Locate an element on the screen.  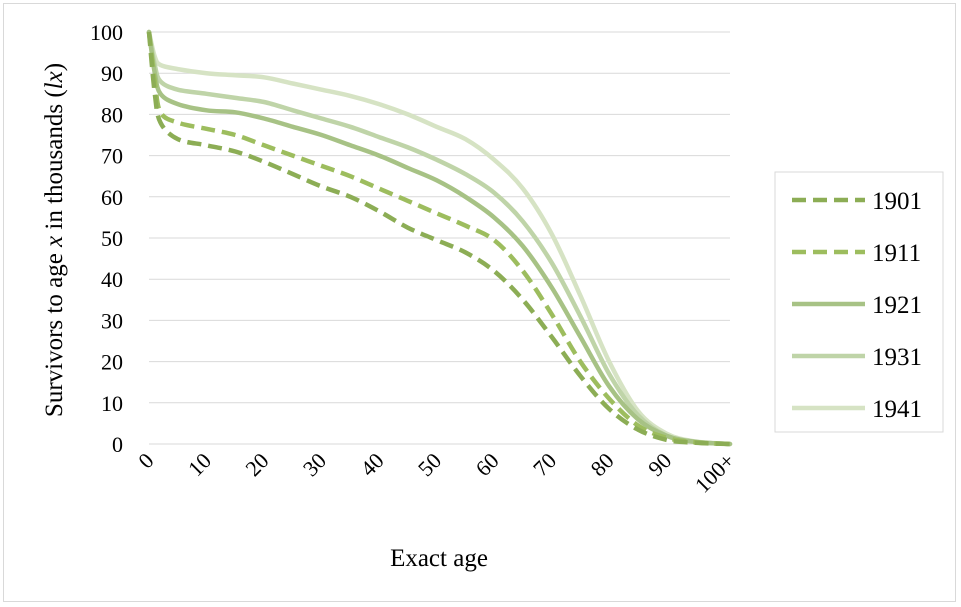
legend-label-1911: 1911 is located at coordinates (896, 253).